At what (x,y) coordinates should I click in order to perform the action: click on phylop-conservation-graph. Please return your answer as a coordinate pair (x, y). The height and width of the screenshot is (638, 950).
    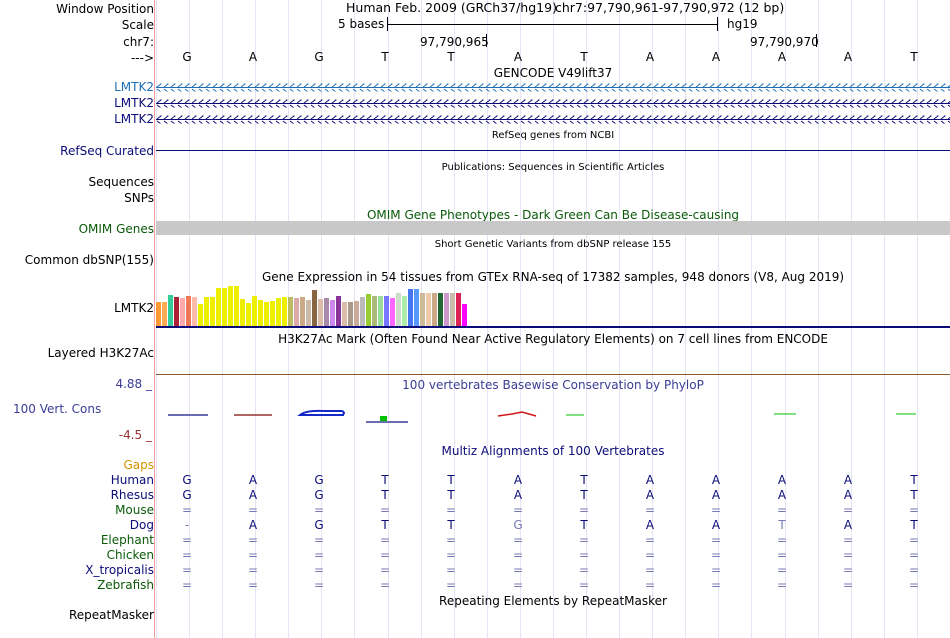
    Looking at the image, I should click on (553, 415).